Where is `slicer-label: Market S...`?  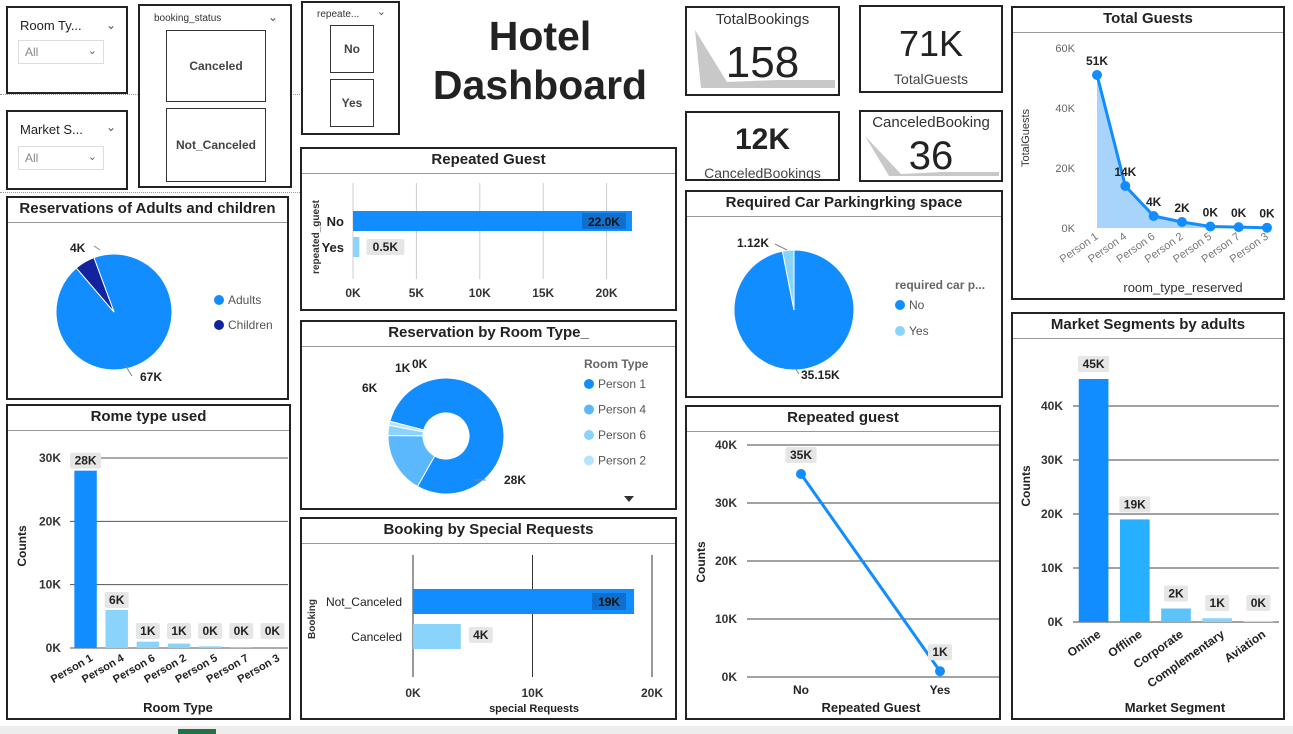
slicer-label: Market S... is located at coordinates (51, 129).